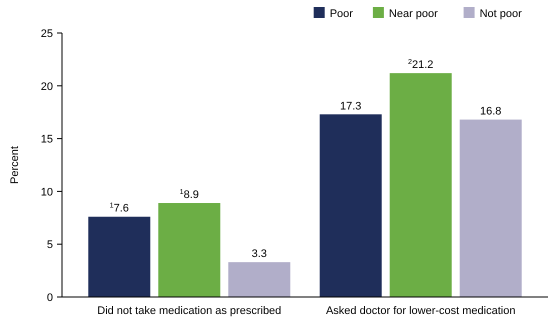 This screenshot has height=329, width=560. I want to click on y-tick-label: 15, so click(46, 140).